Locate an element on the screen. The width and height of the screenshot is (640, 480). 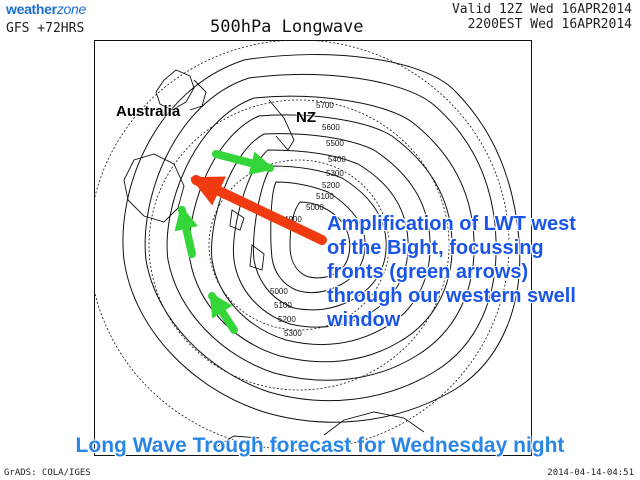
green-arrows is located at coordinates (224, 242).